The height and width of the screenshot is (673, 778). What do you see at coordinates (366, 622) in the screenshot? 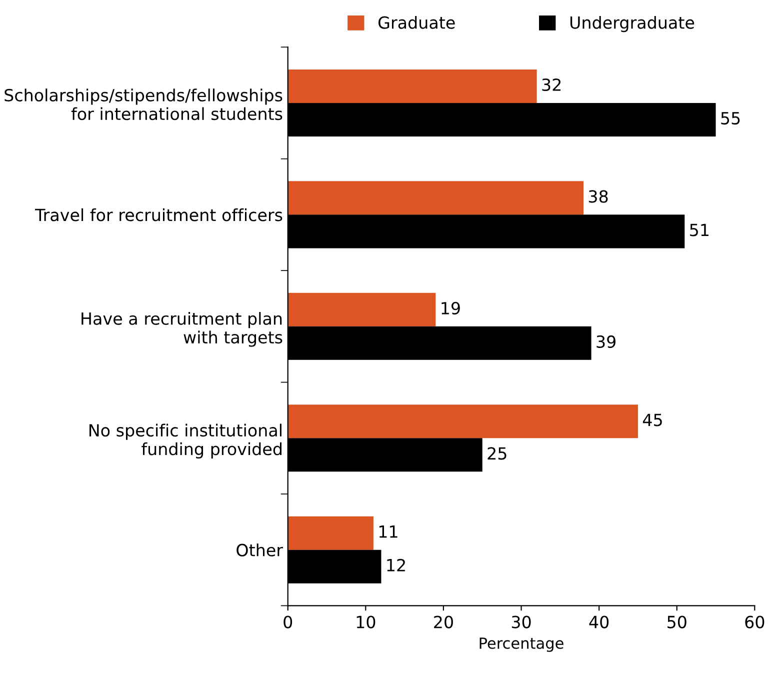
I see `x-tick-label: 10` at bounding box center [366, 622].